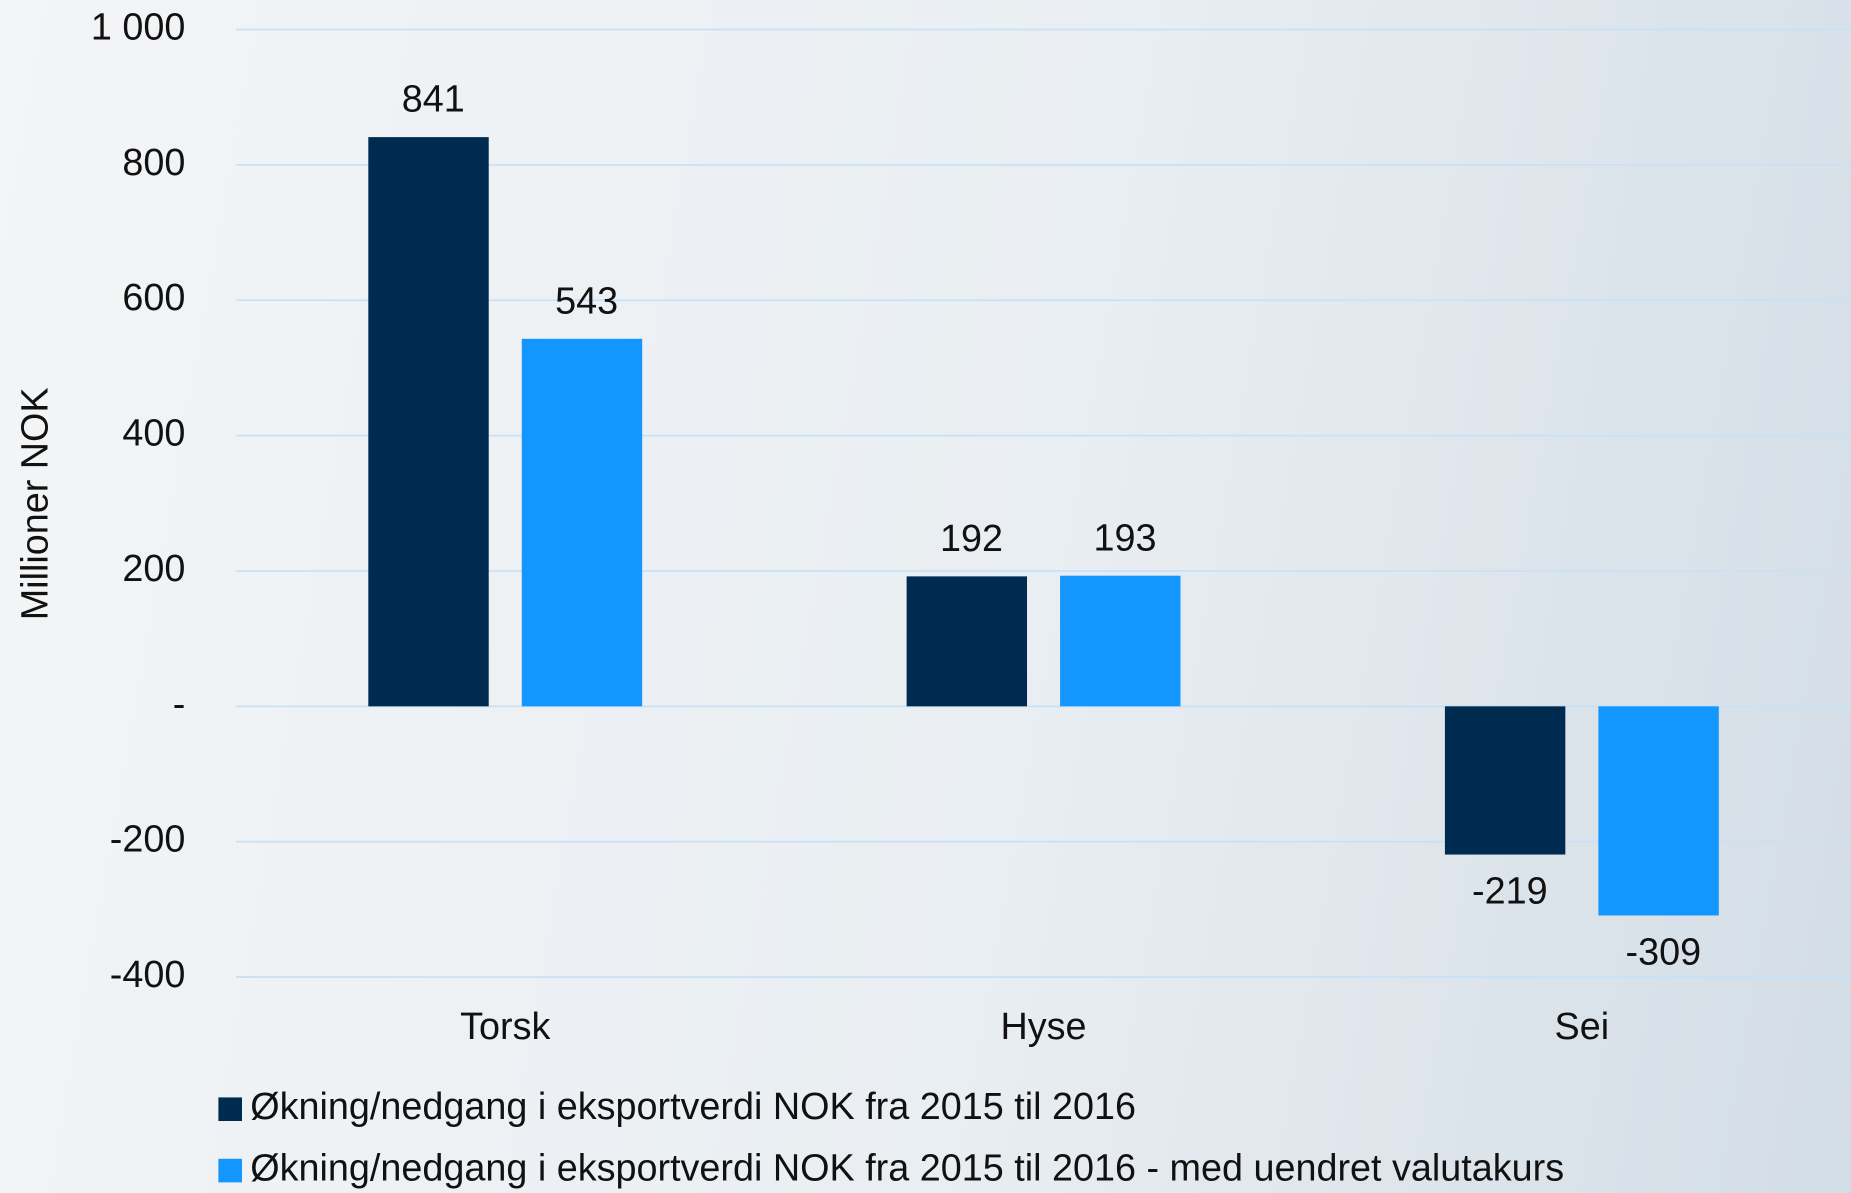 Image resolution: width=1851 pixels, height=1193 pixels. Describe the element at coordinates (1664, 952) in the screenshot. I see `data-label: -309` at that location.